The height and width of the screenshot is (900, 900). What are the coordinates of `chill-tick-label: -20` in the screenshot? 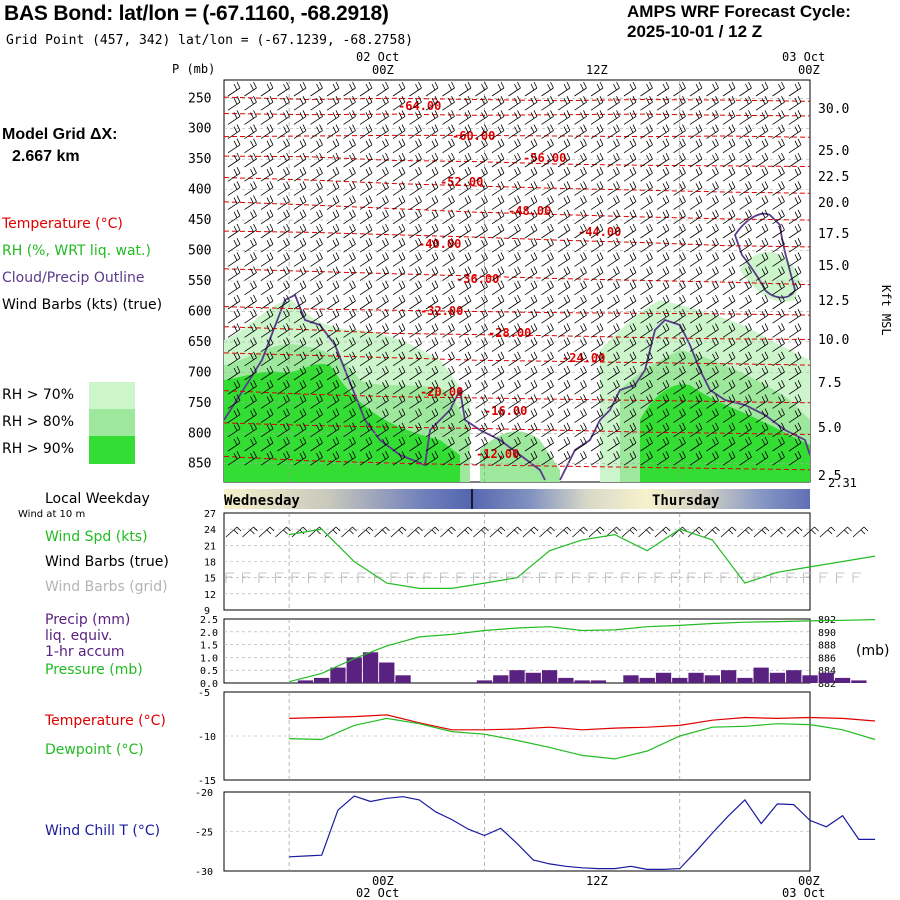 It's located at (204, 793).